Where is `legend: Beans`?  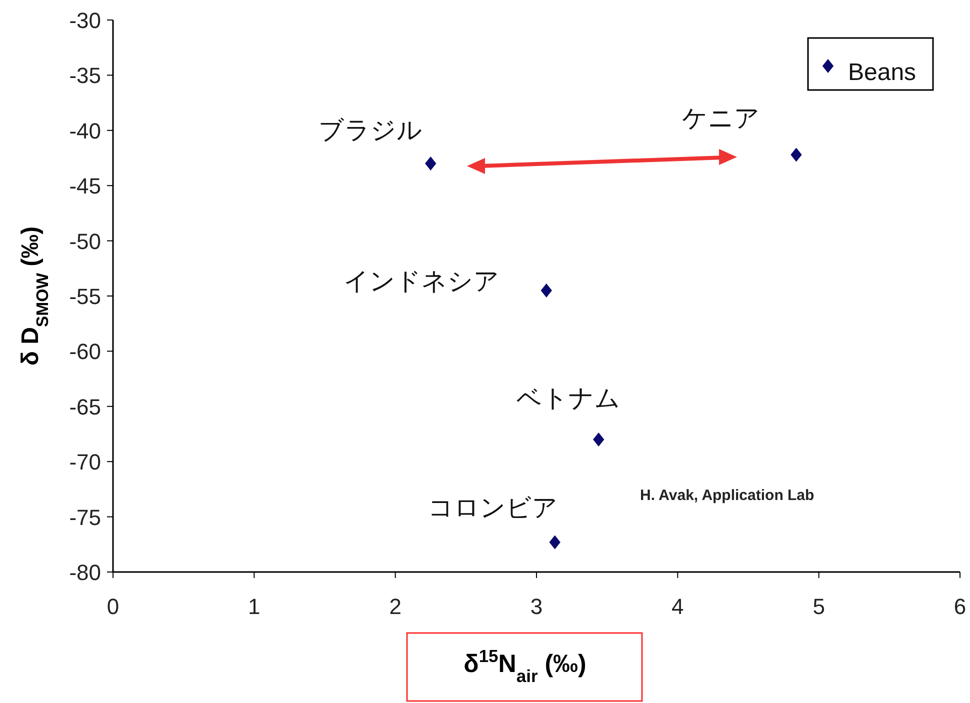
legend: Beans is located at coordinates (870, 64).